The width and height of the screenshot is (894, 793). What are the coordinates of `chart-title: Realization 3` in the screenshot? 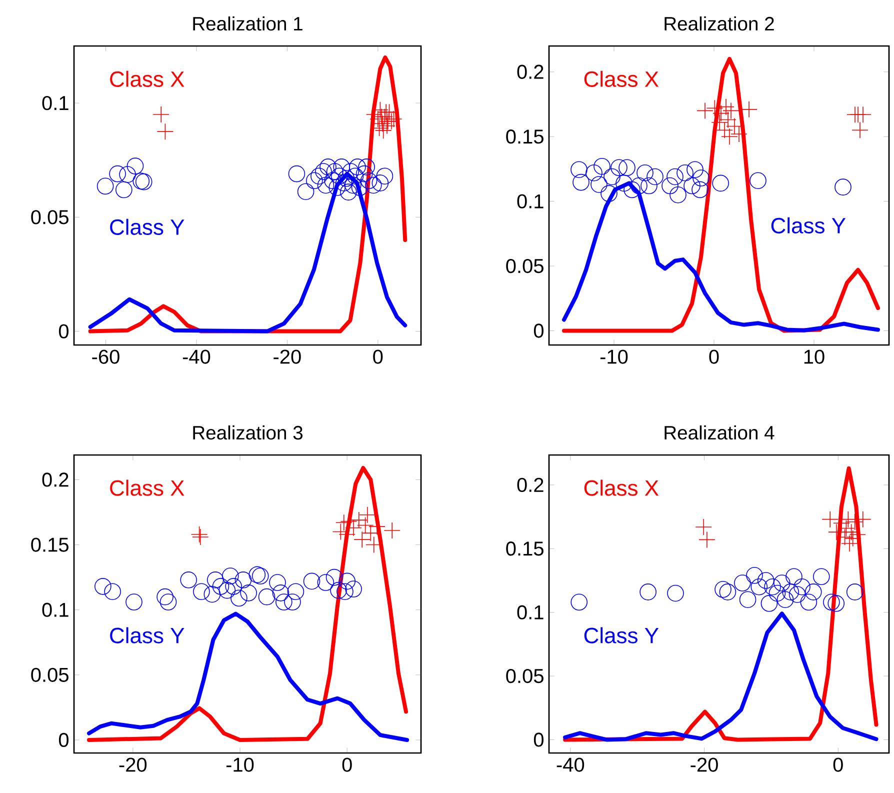 It's located at (248, 432).